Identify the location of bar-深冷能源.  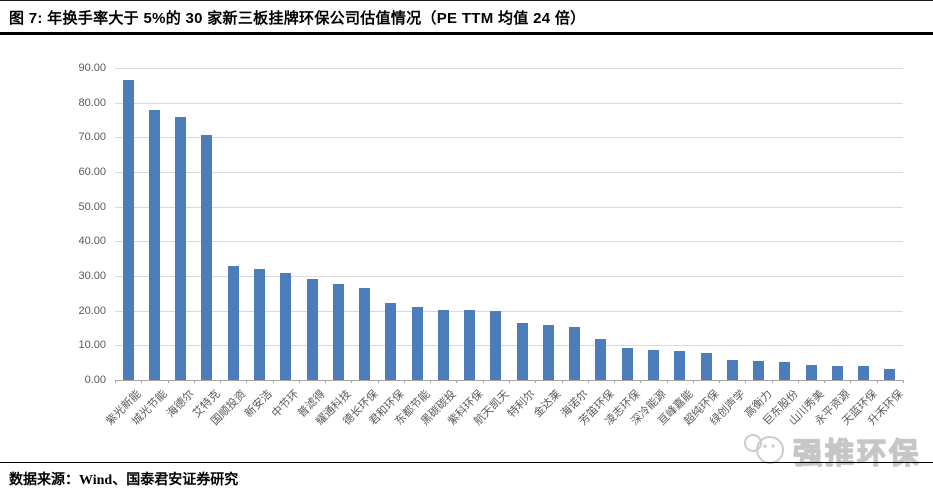
(653, 364).